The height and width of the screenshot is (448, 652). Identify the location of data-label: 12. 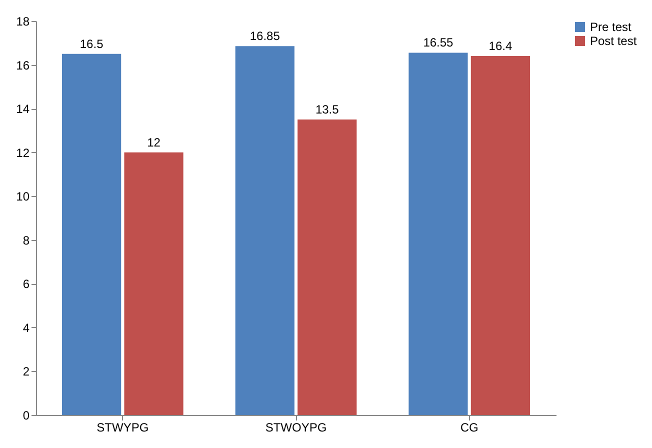
(154, 142).